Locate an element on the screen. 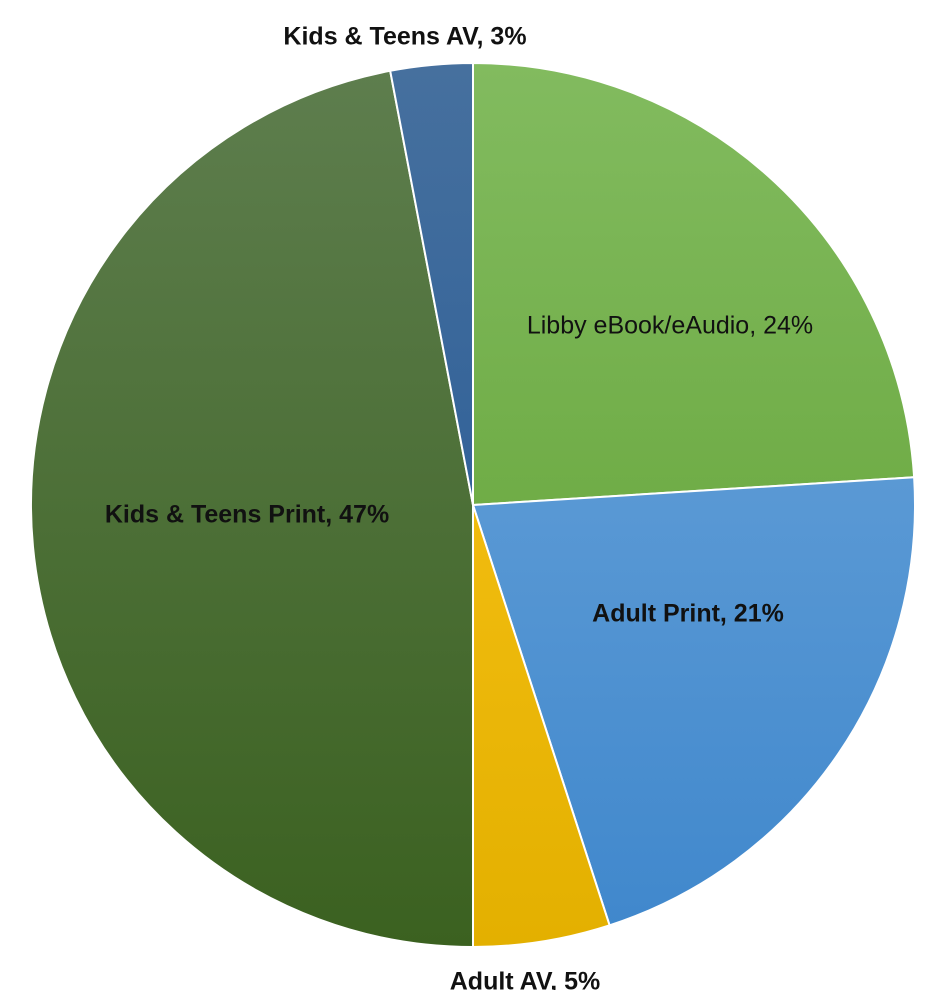  pie-slice-kids-and-teens-av is located at coordinates (431, 283).